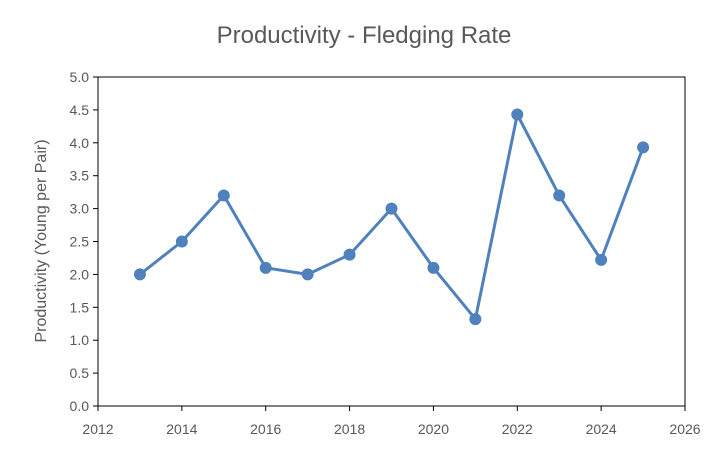  Describe the element at coordinates (80, 209) in the screenshot. I see `y-tick-label: 3.0` at that location.